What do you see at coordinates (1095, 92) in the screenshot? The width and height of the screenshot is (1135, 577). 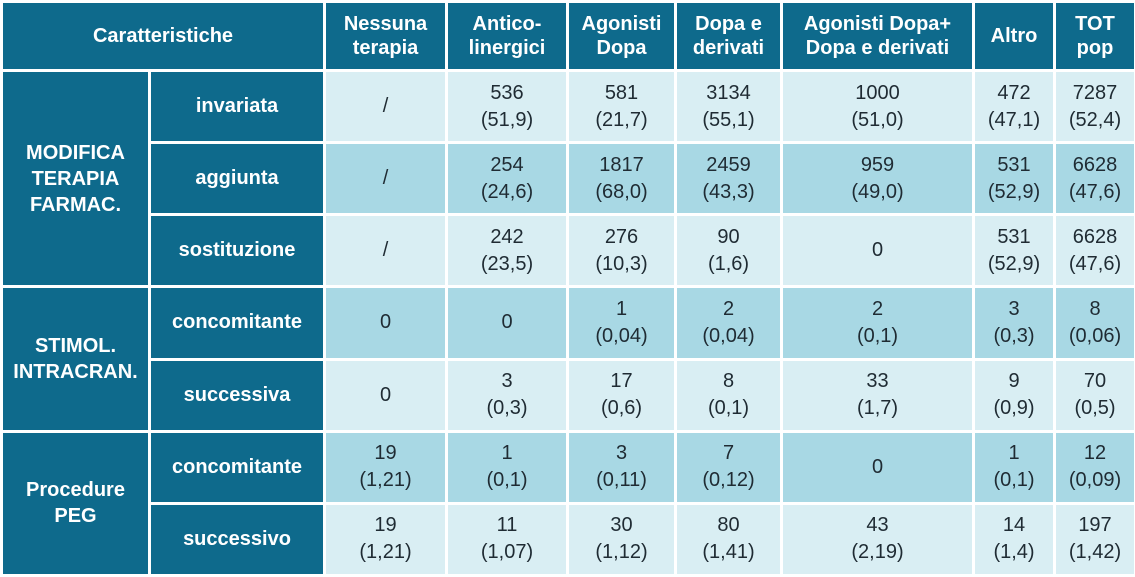 I see `cell-value: 7287` at bounding box center [1095, 92].